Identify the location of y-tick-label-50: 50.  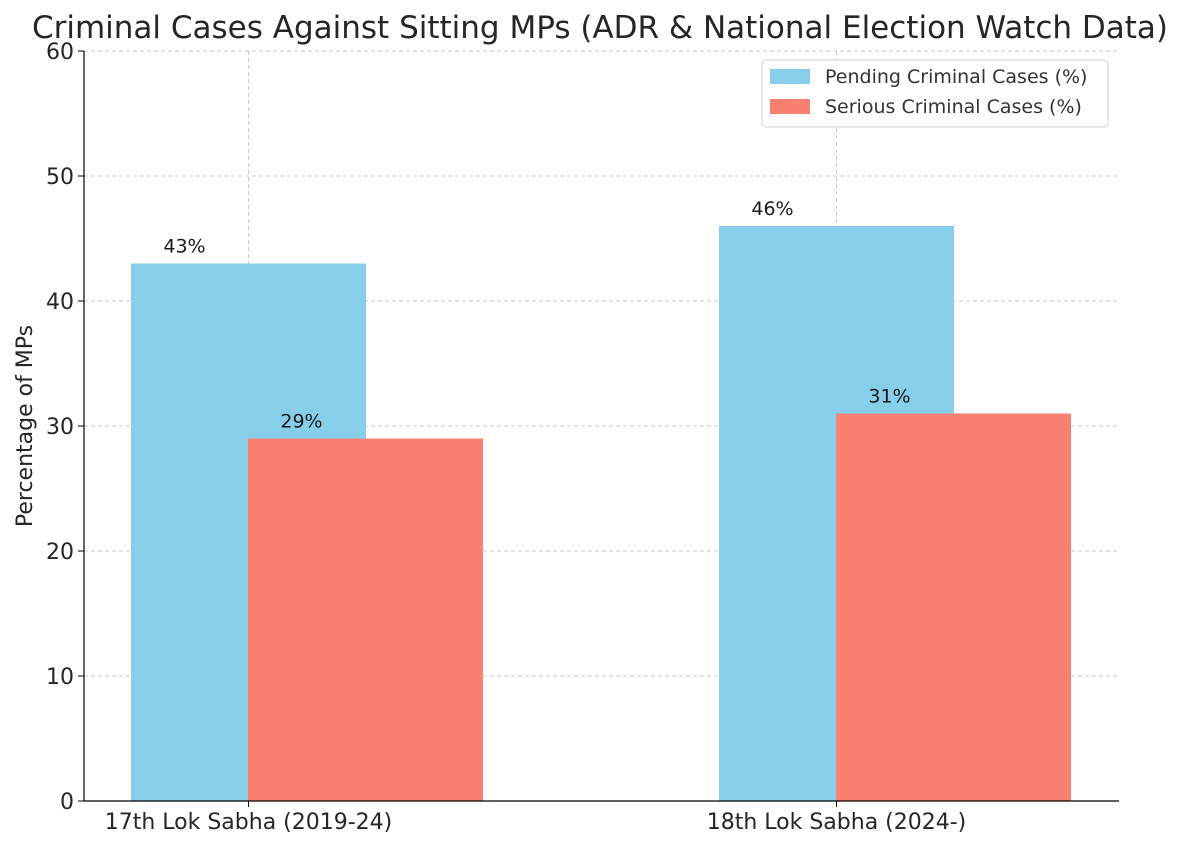
(60, 177).